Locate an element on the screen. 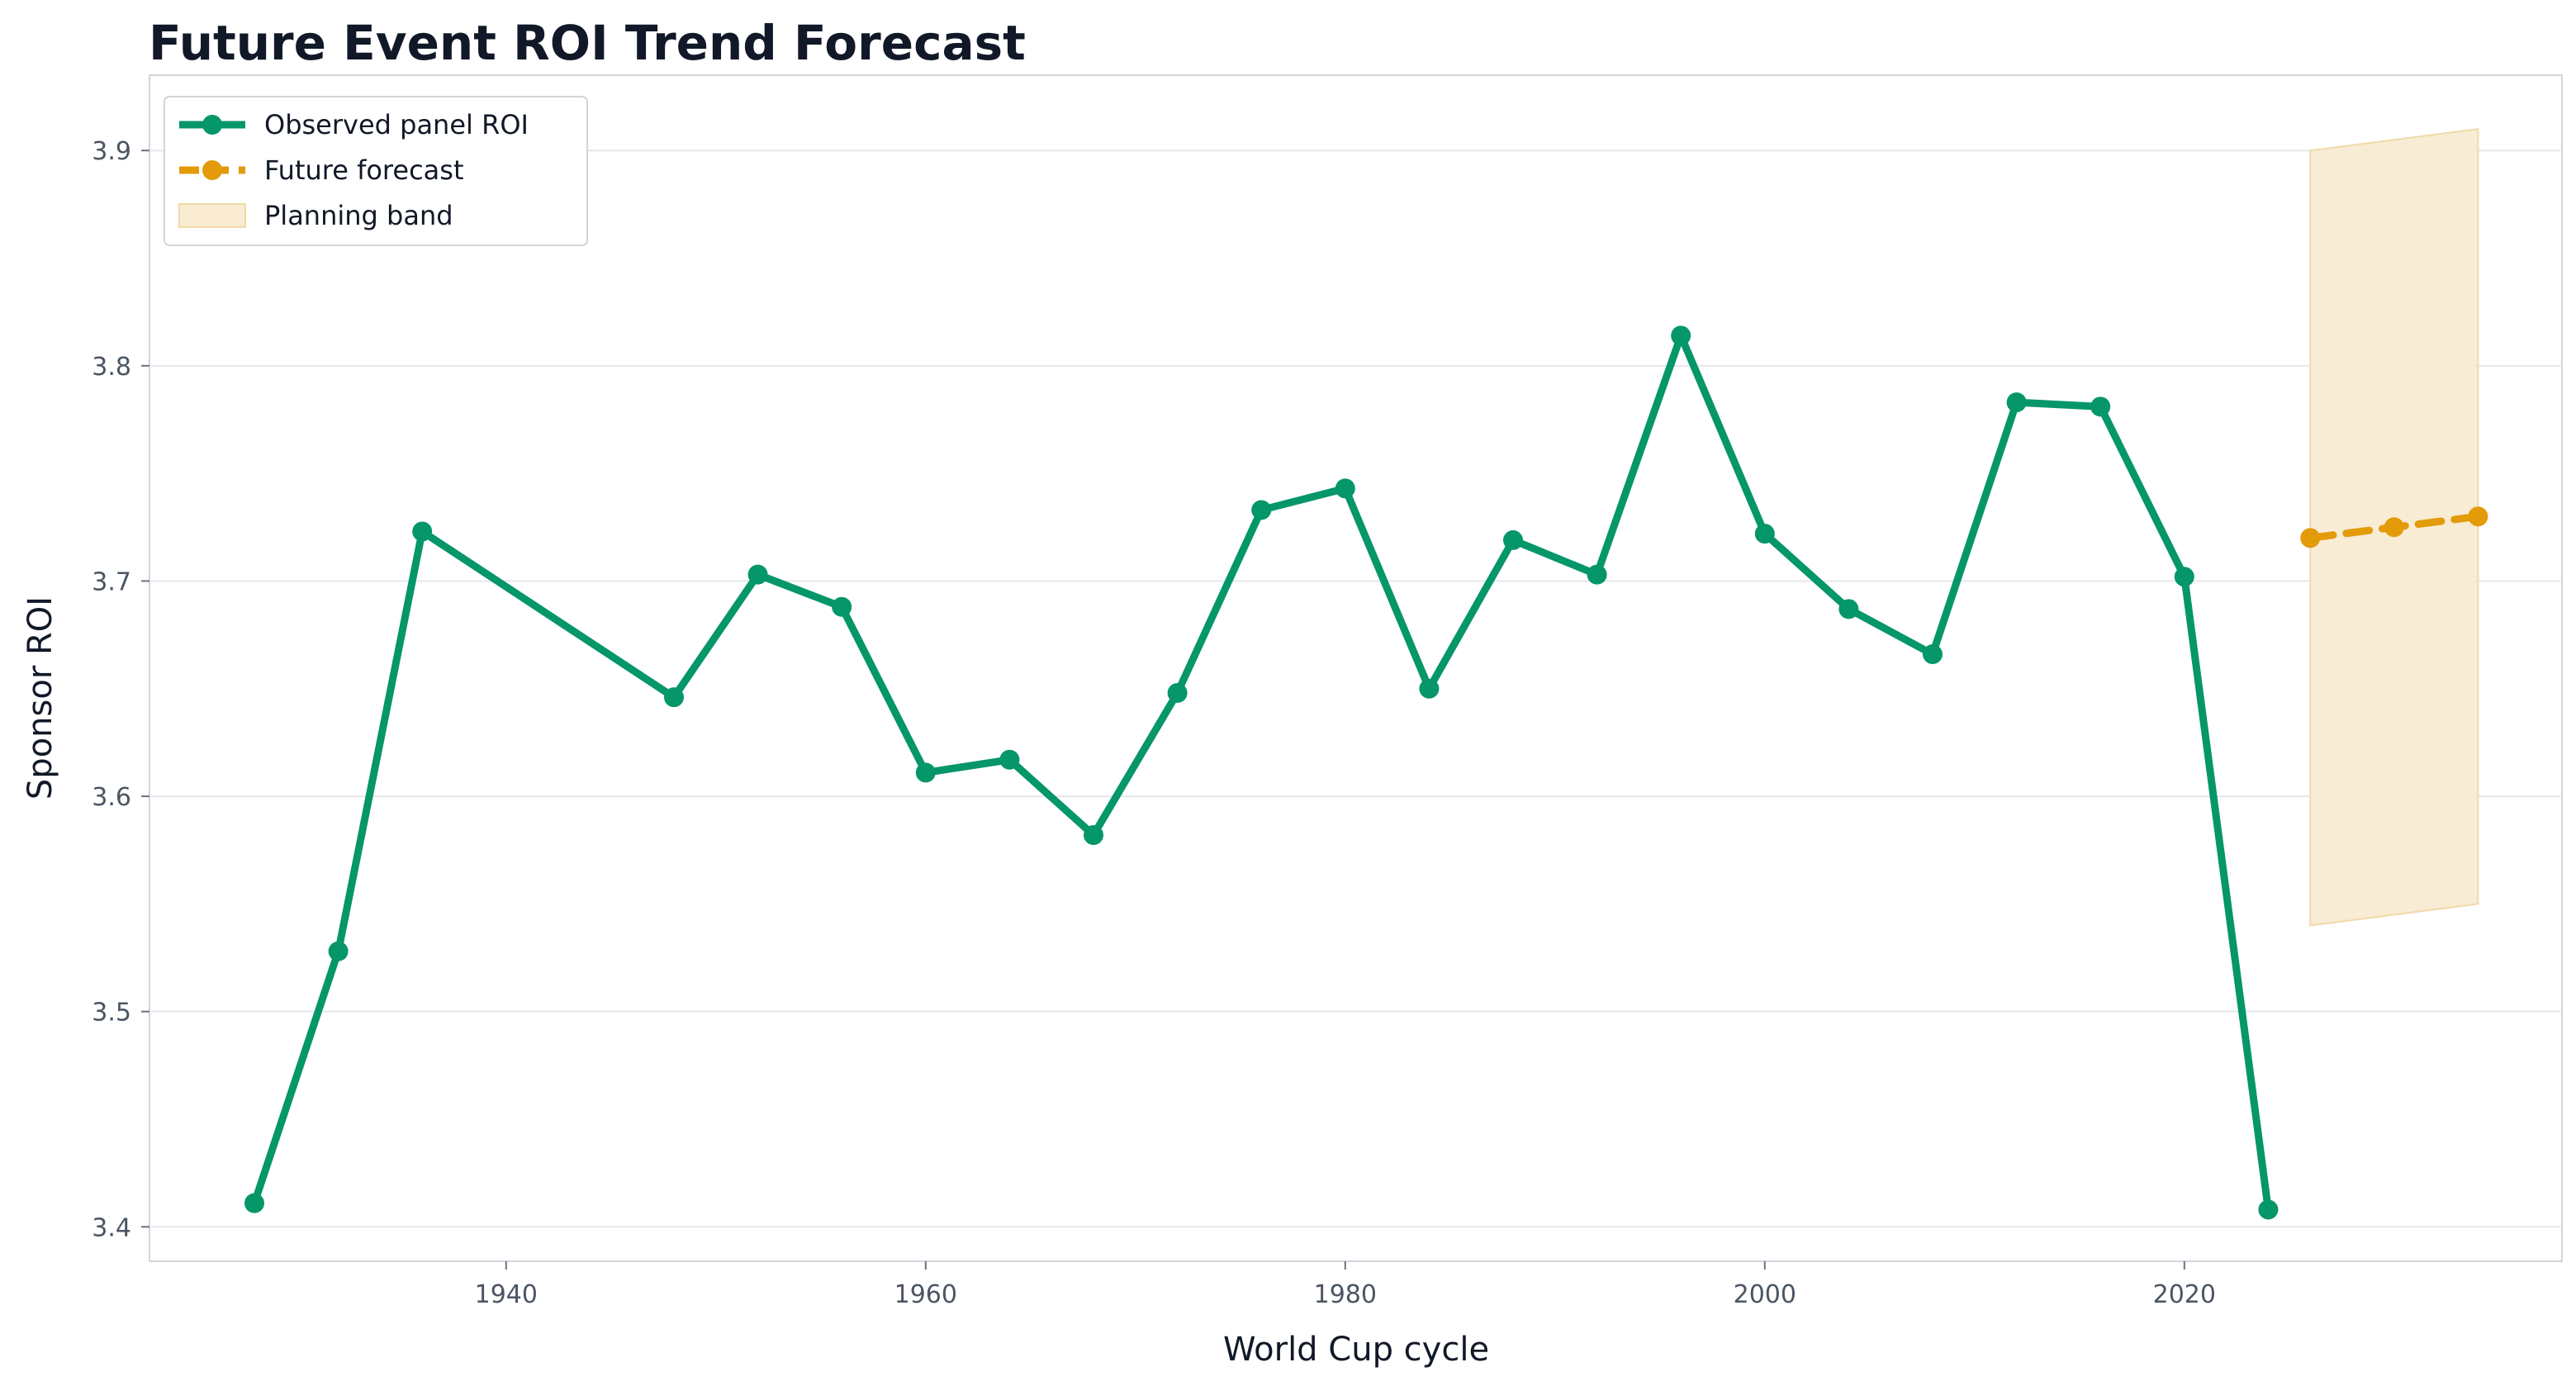 Image resolution: width=2576 pixels, height=1386 pixels. chart-title: Future Event ROI Trend Forecast is located at coordinates (587, 43).